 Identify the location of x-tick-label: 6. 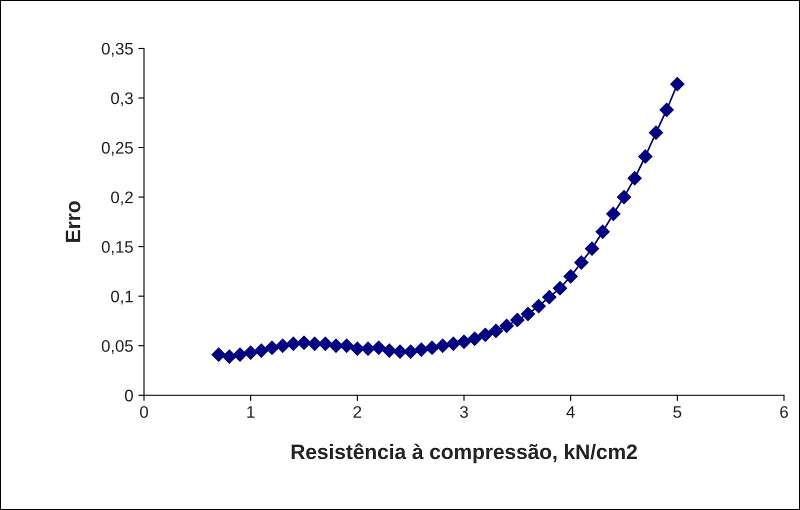
(784, 412).